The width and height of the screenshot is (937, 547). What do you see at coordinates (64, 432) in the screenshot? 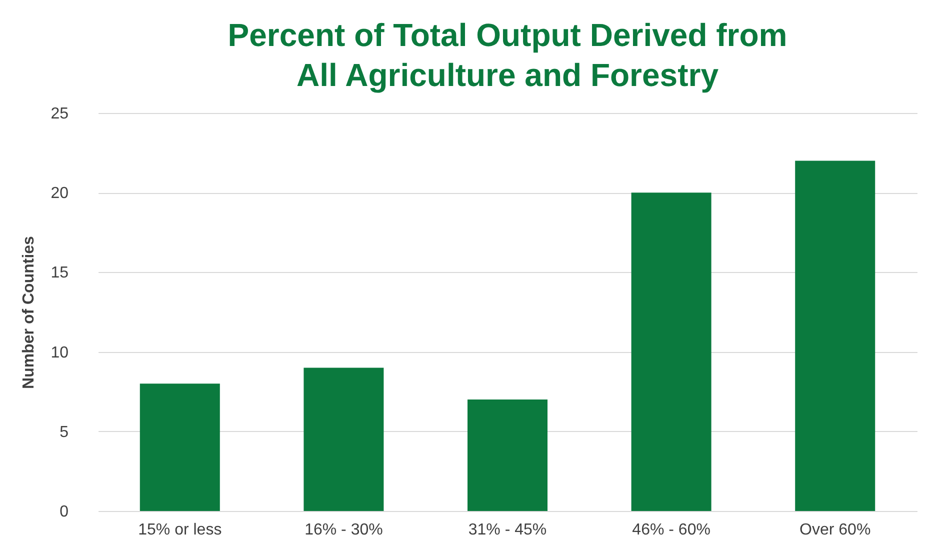
I see `y-tick-label: 5` at bounding box center [64, 432].